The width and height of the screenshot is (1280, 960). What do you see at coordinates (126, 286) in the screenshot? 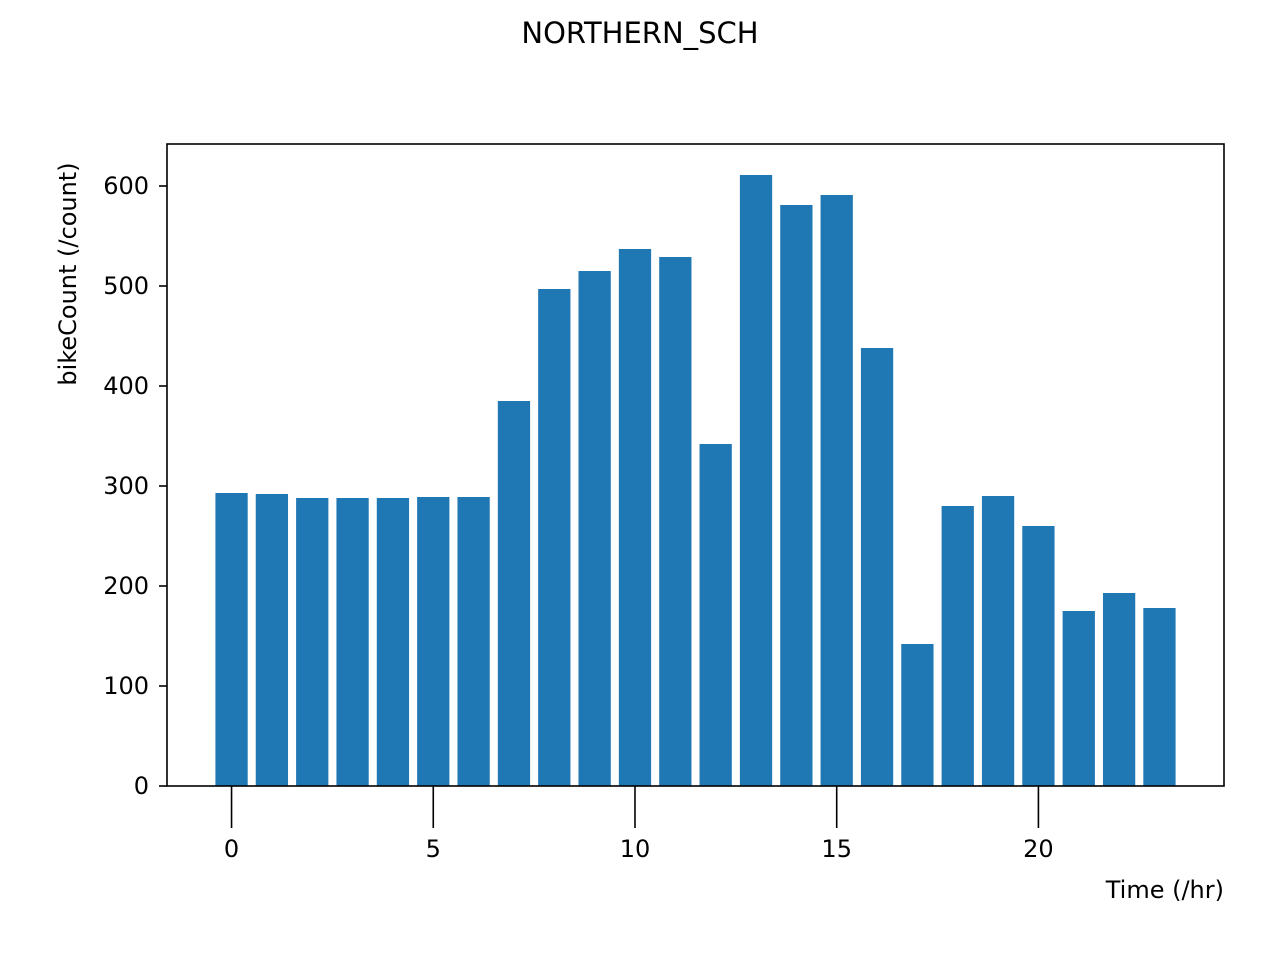
I see `y-tick-label-500: 500` at bounding box center [126, 286].